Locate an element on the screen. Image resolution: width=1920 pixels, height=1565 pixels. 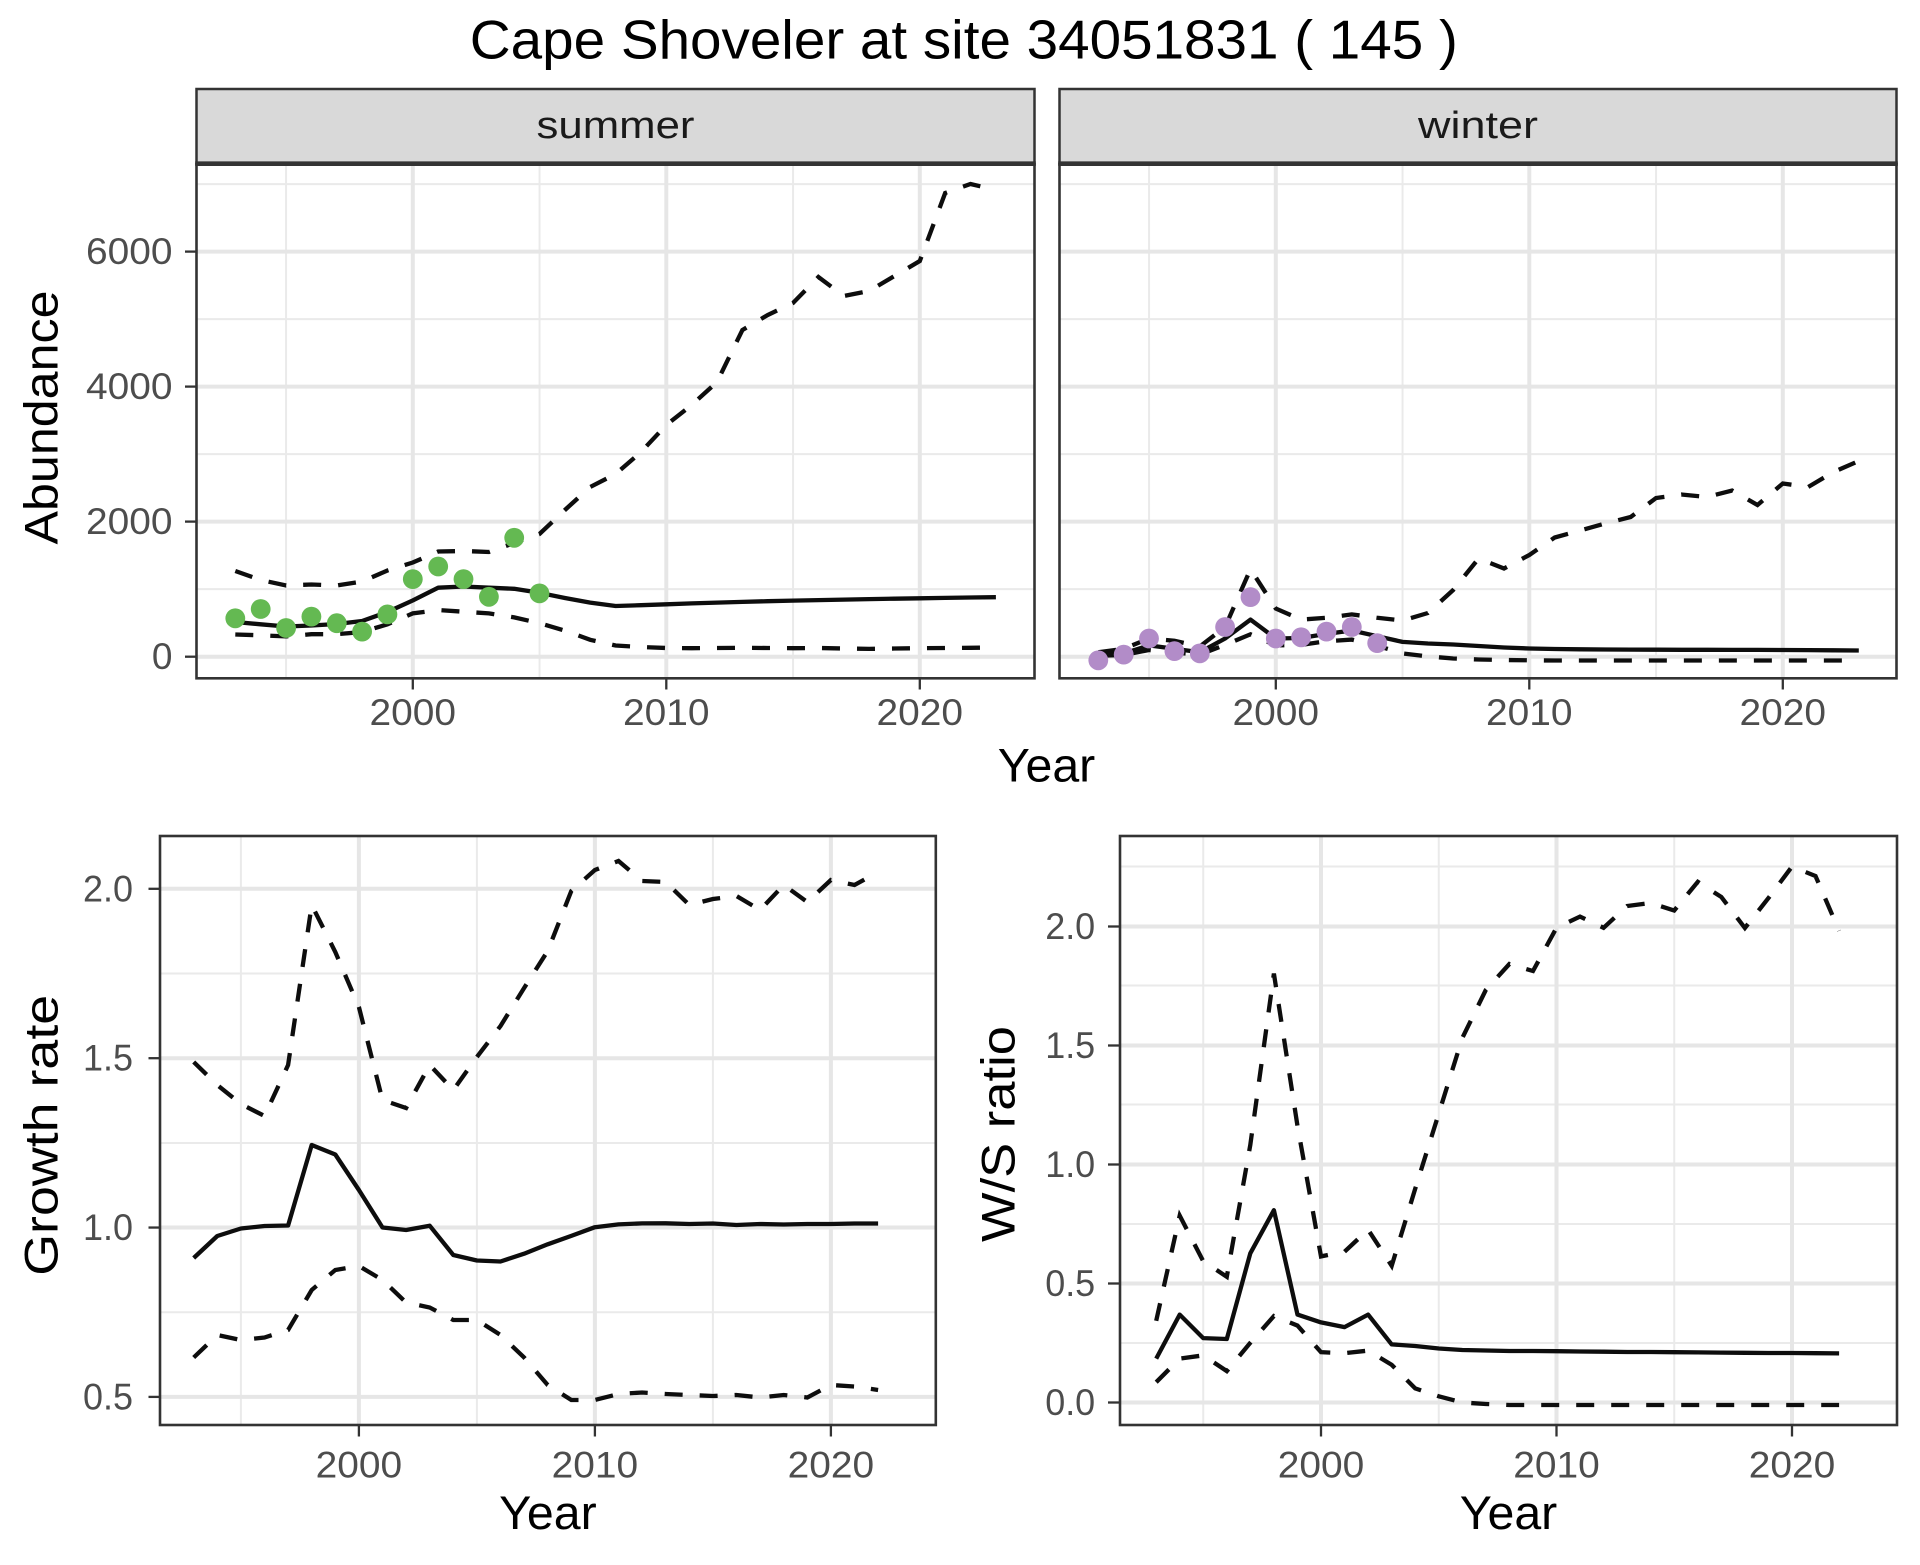
svg-text: W/S ratio is located at coordinates (998, 1134).